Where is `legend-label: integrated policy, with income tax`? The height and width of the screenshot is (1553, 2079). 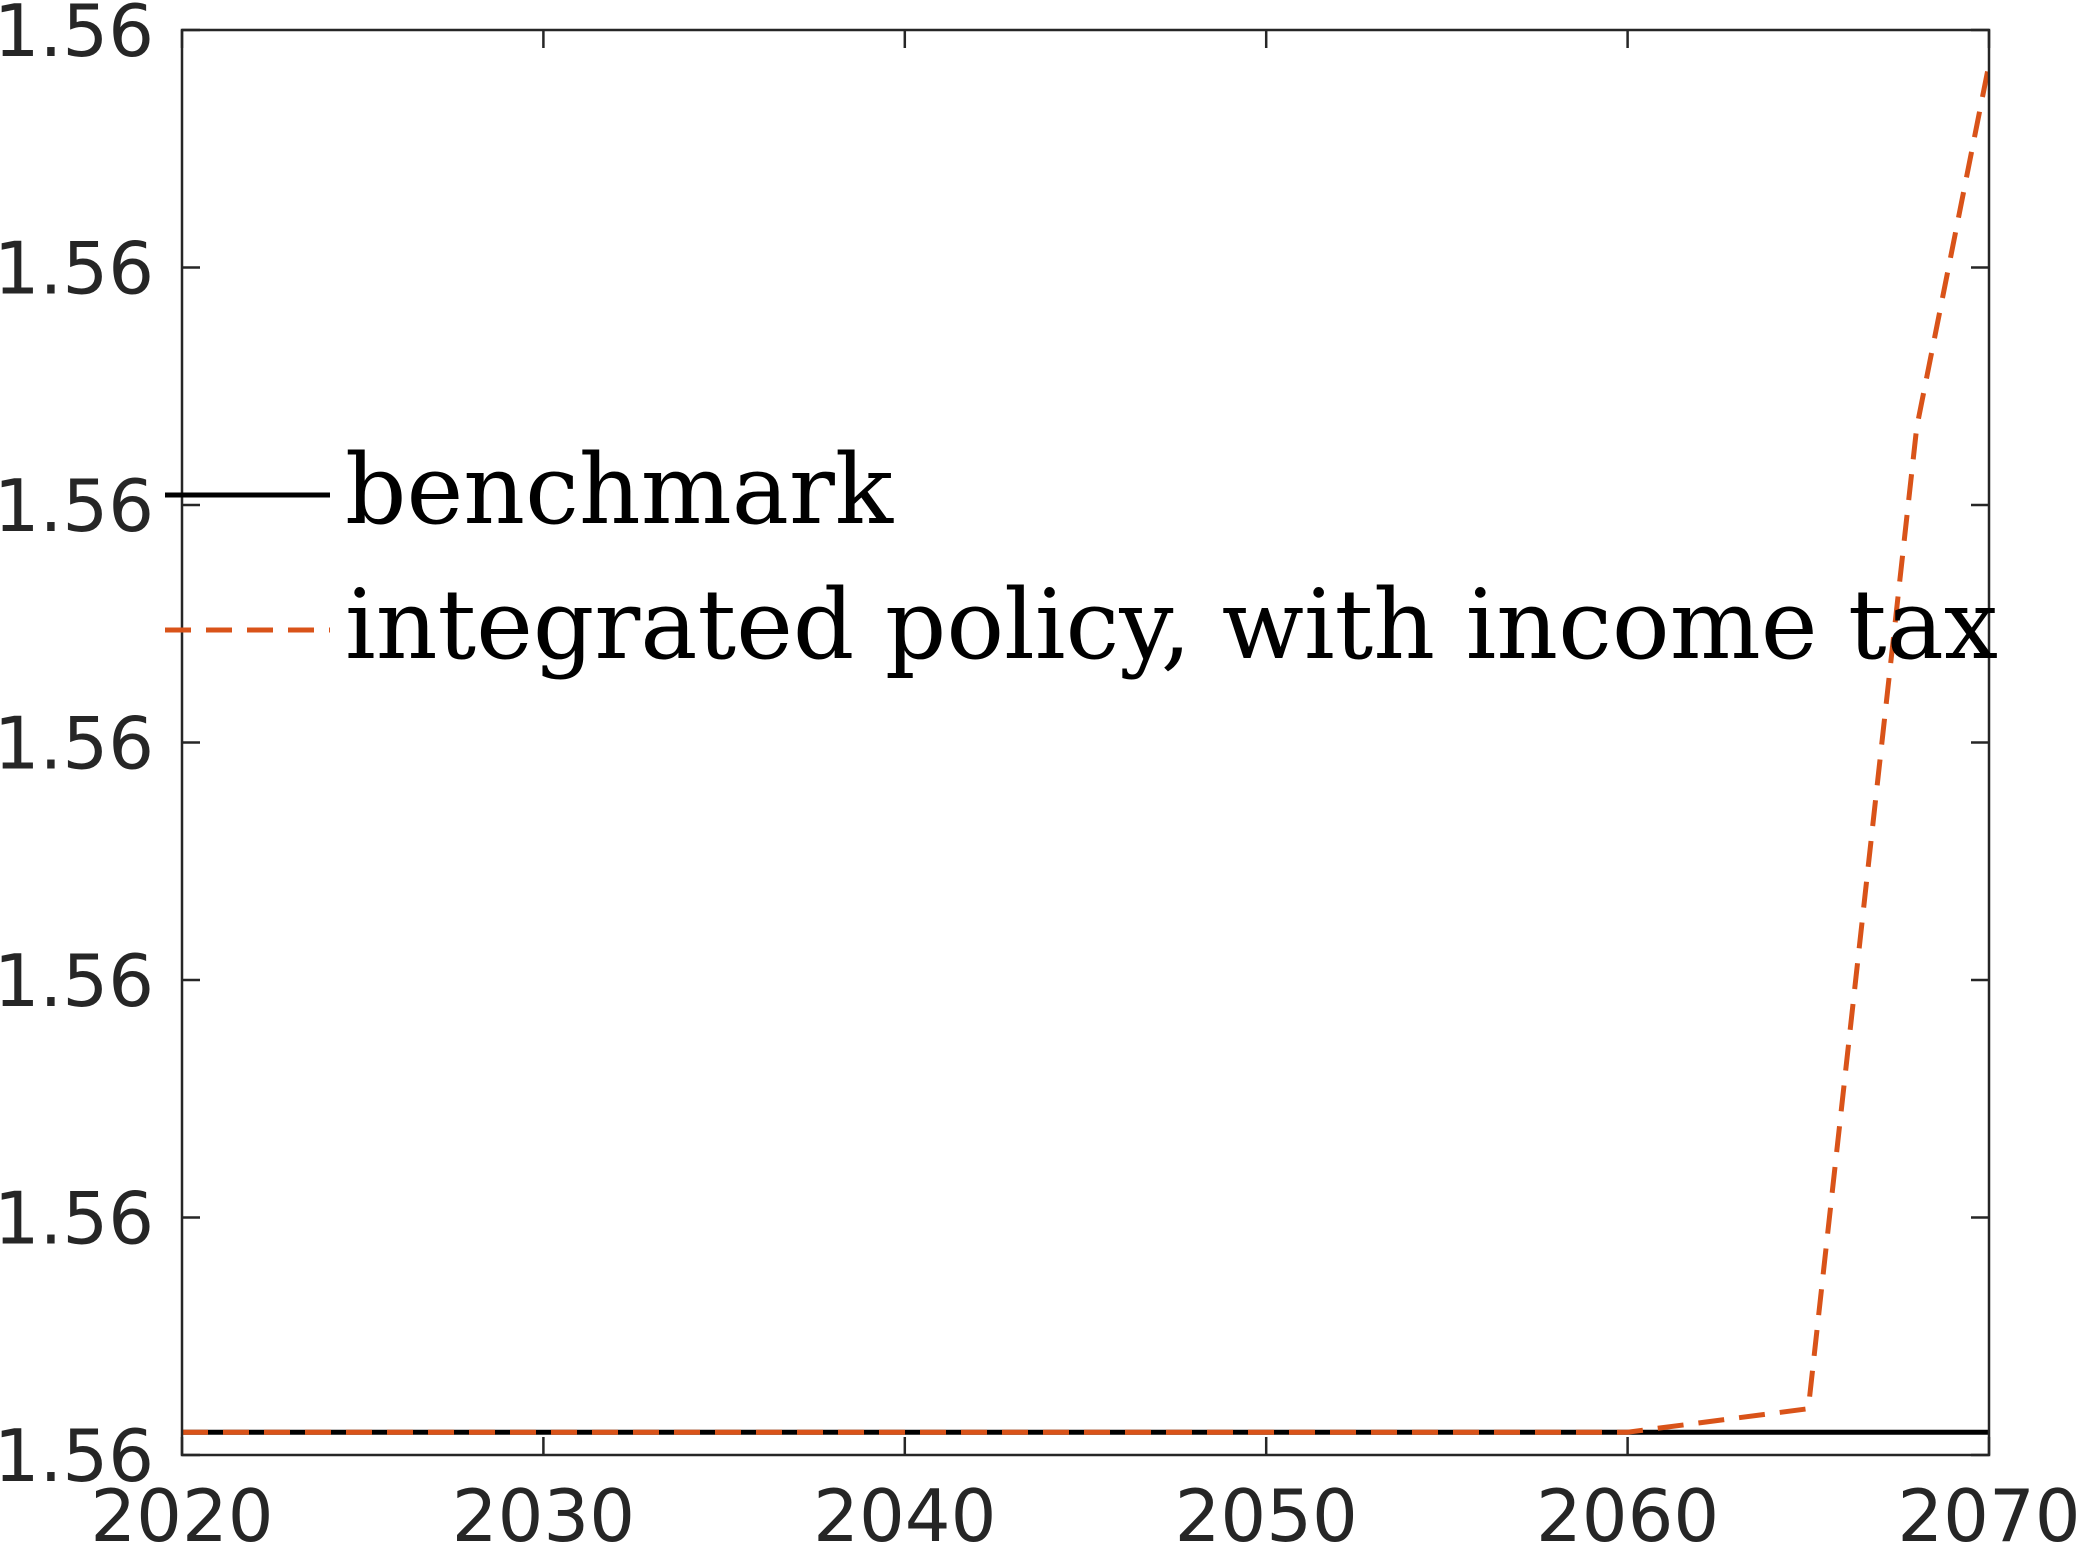 legend-label: integrated policy, with income tax is located at coordinates (1171, 625).